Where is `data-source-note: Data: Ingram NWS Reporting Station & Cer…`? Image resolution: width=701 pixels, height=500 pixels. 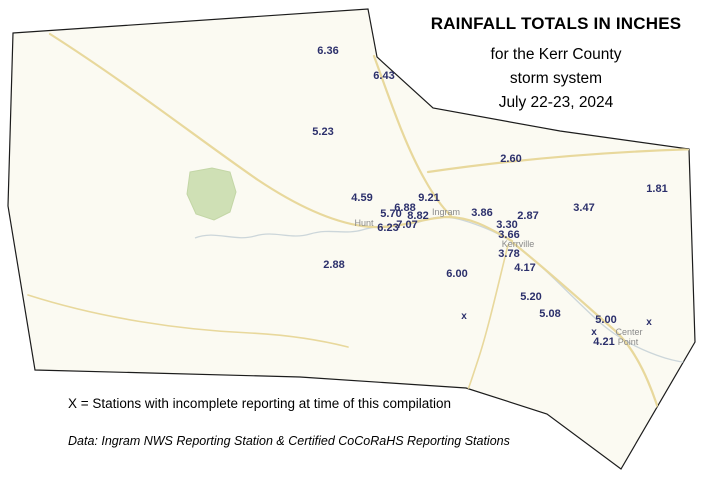
data-source-note: Data: Ingram NWS Reporting Station & Cer… is located at coordinates (289, 441).